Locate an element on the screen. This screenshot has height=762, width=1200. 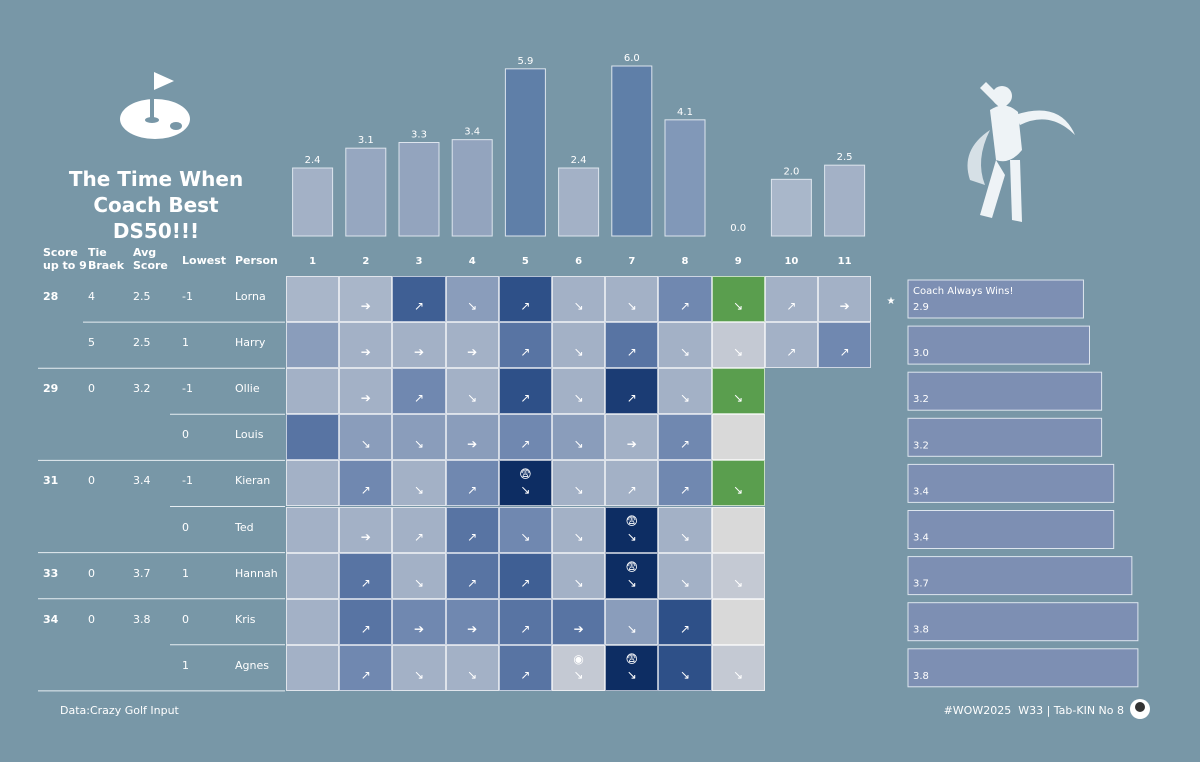
table-cell: Agnes is located at coordinates (252, 665).